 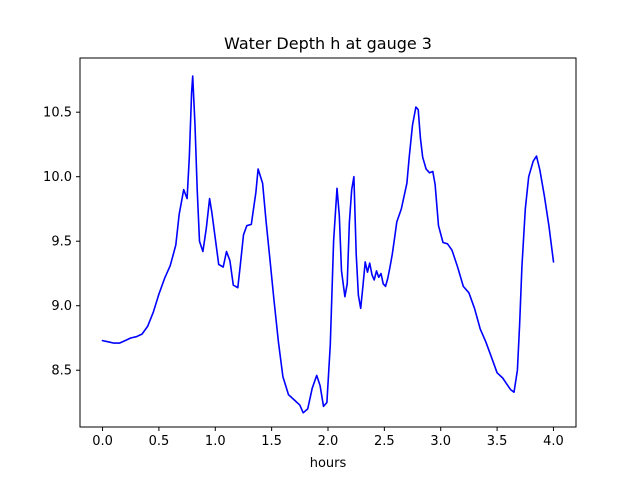 I want to click on x-tick-label: 2.5, so click(x=384, y=441).